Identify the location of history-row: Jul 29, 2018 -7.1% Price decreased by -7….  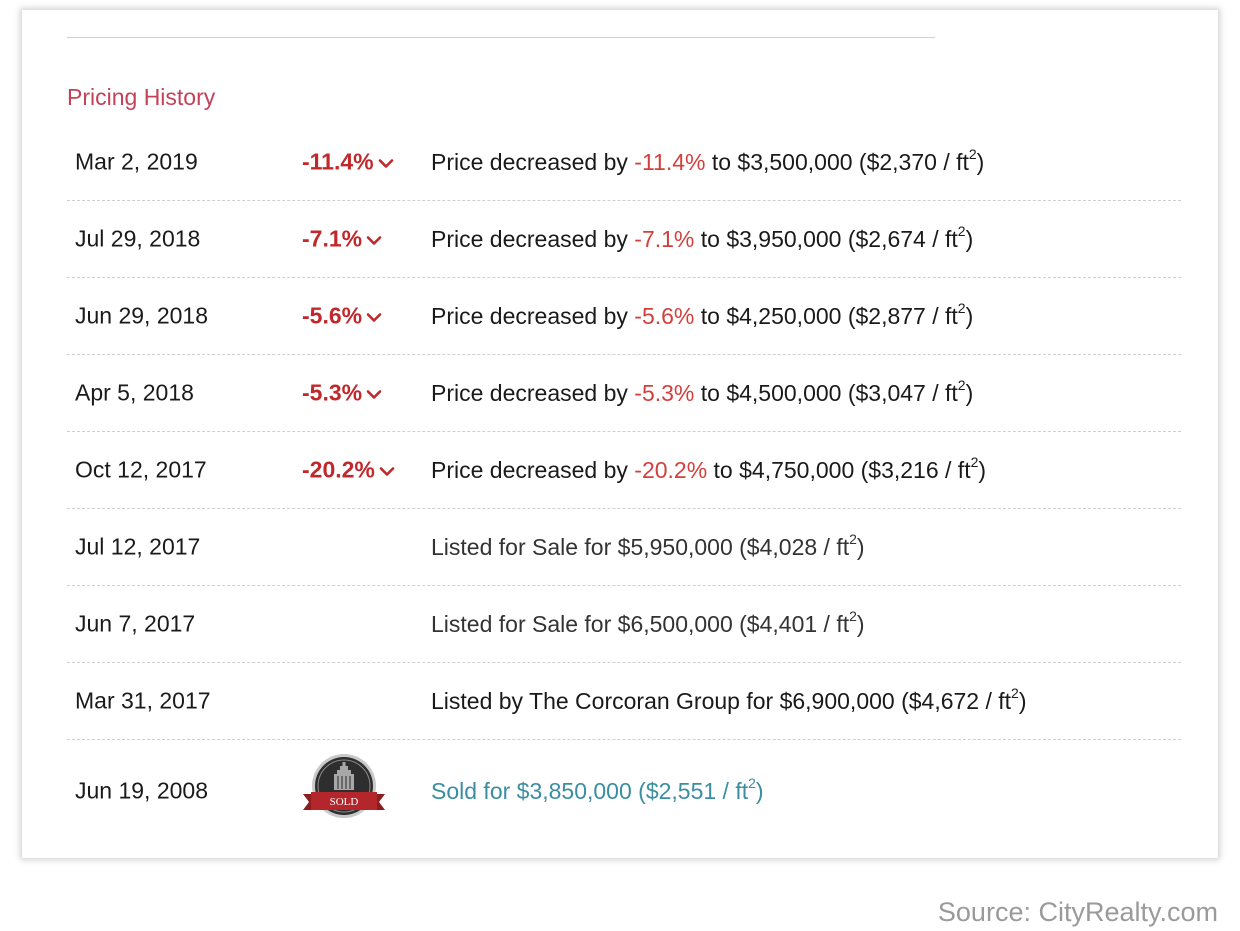
(624, 239).